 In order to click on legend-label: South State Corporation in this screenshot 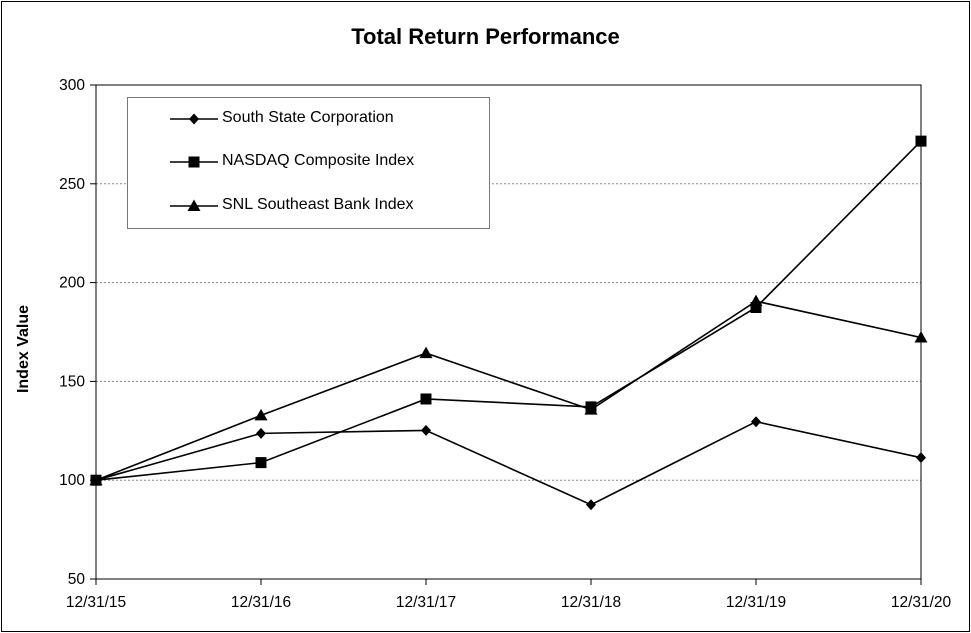, I will do `click(308, 117)`.